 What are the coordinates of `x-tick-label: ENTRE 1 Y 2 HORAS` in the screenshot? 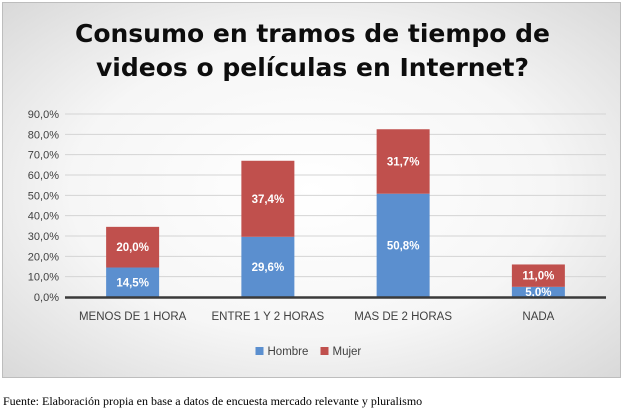 It's located at (268, 317).